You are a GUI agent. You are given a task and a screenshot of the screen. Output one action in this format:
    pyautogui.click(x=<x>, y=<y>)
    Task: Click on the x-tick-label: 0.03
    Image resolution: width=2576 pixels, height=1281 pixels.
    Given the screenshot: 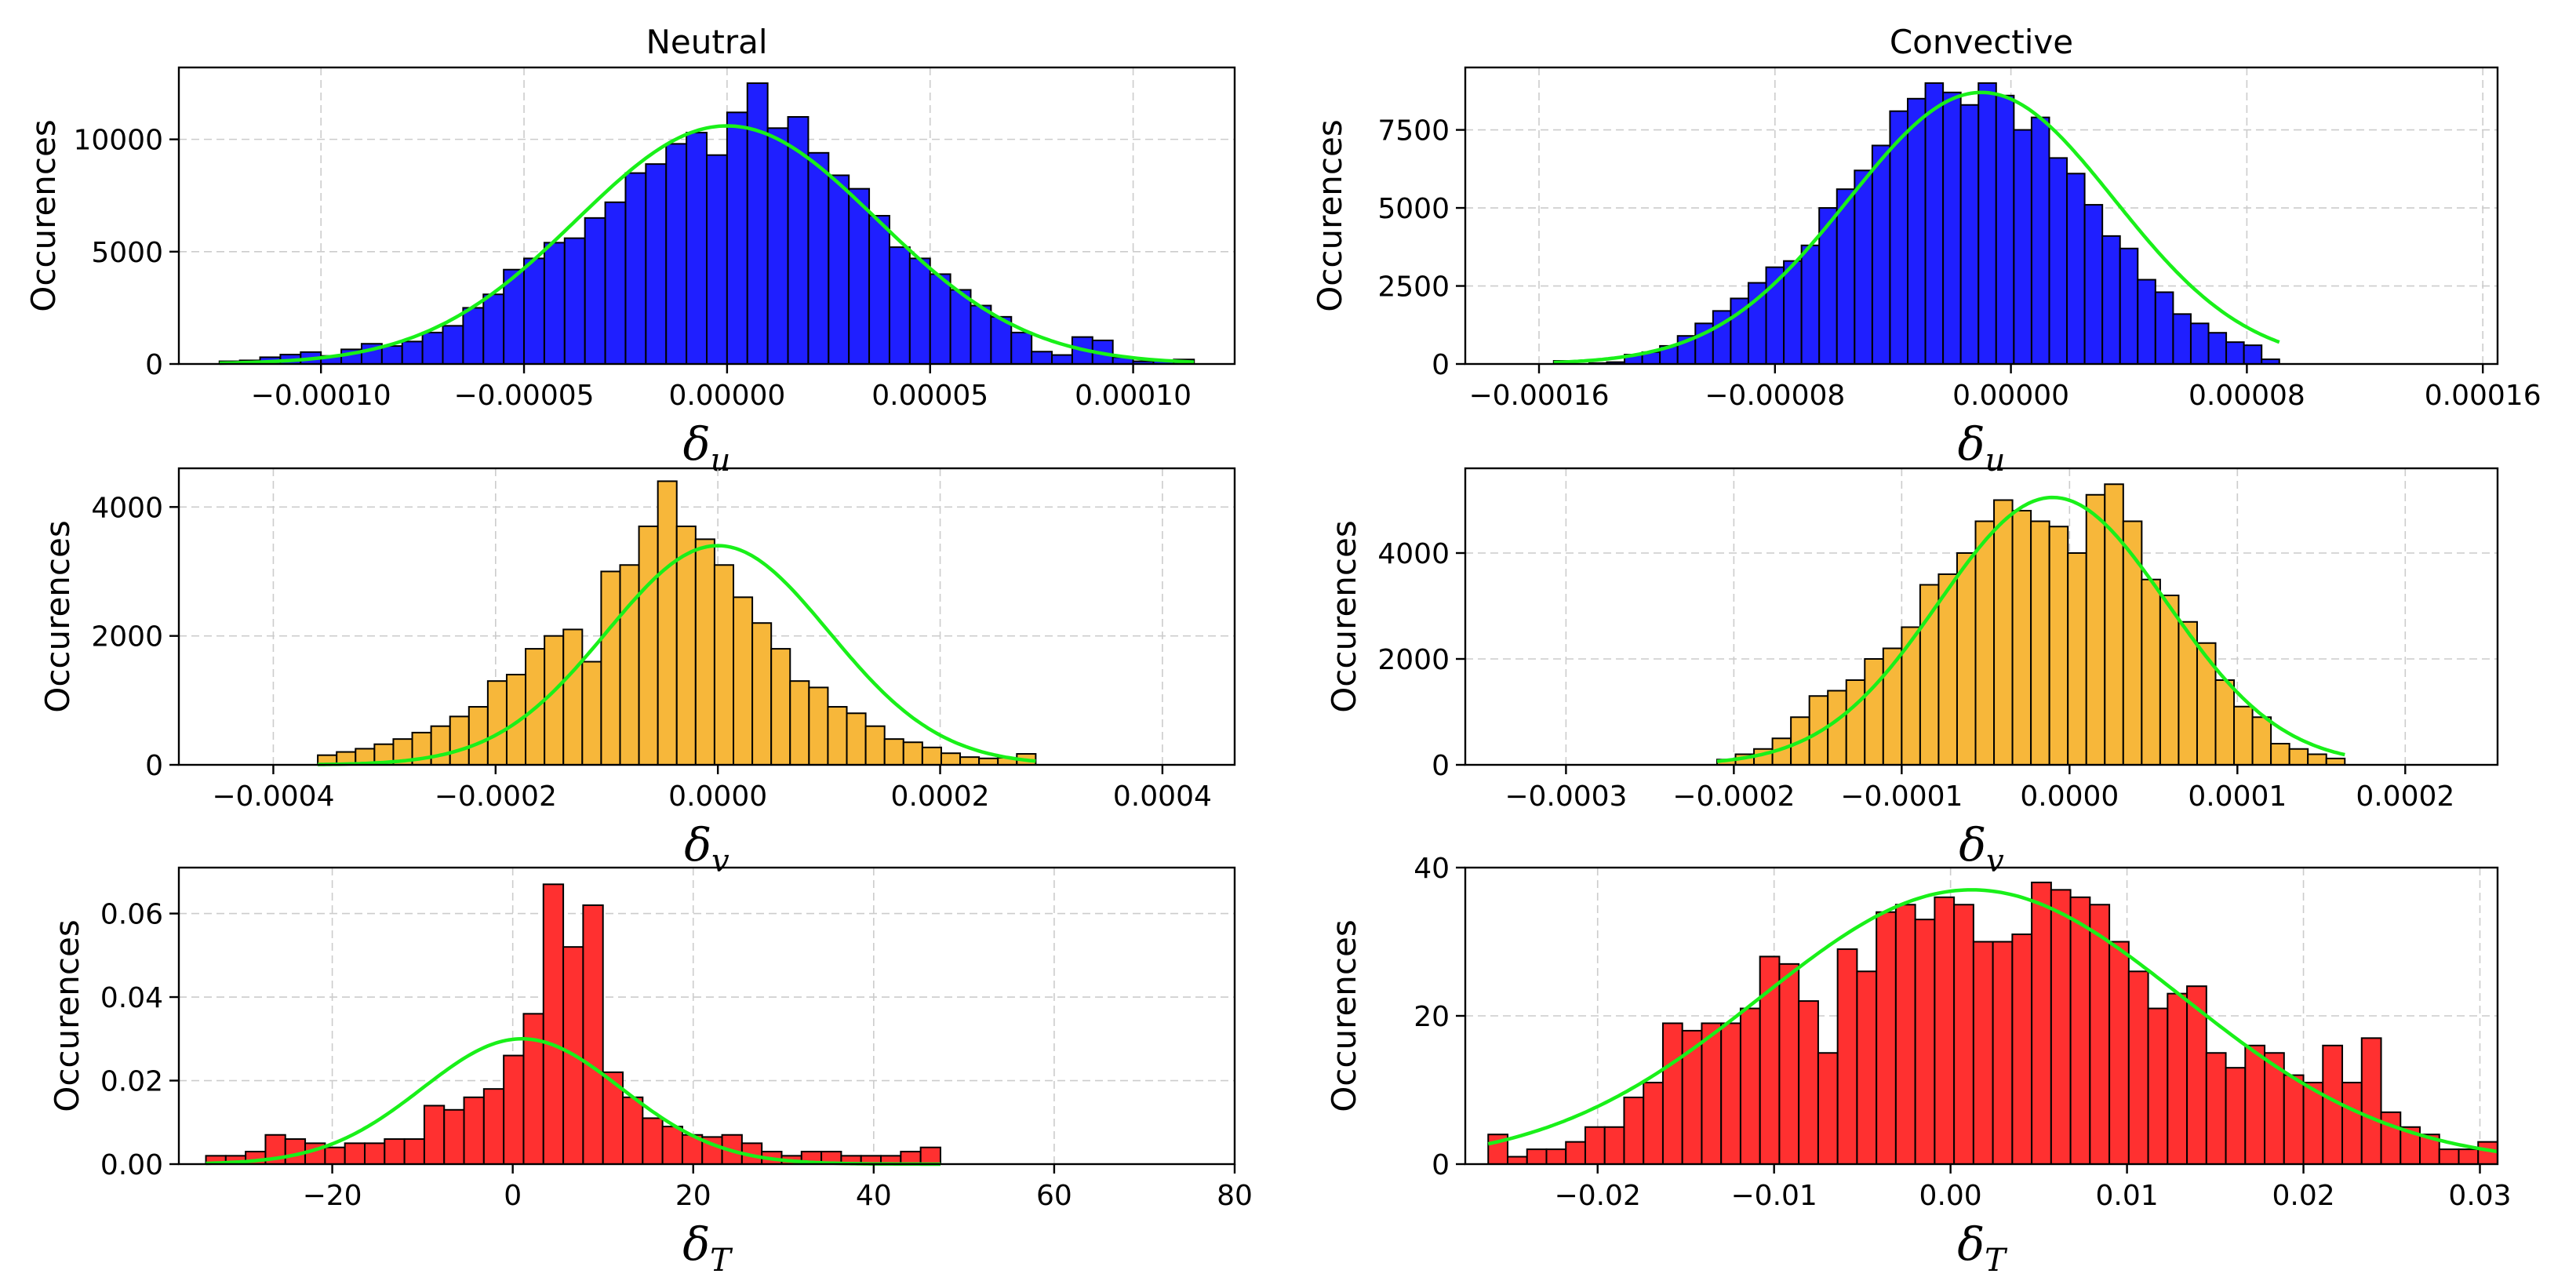 What is the action you would take?
    pyautogui.click(x=2479, y=1196)
    